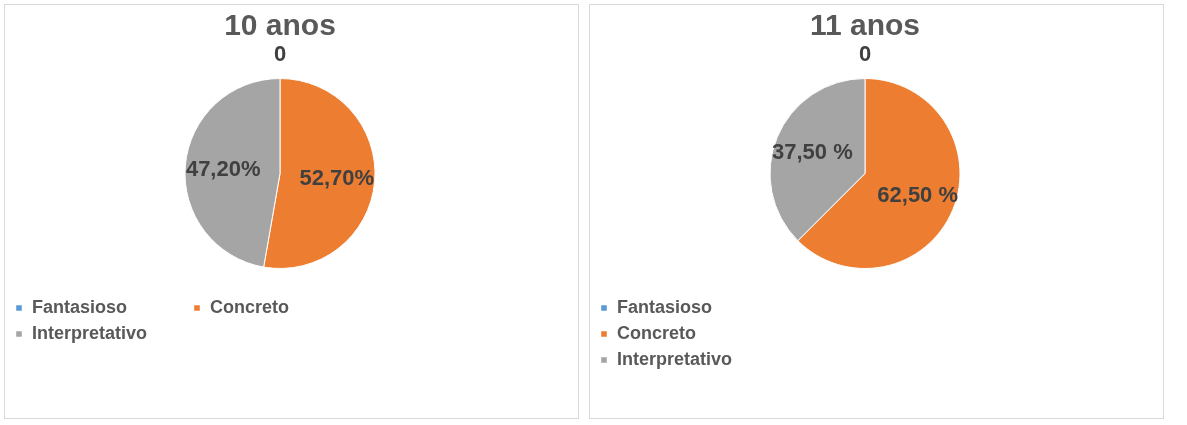 The image size is (1187, 425). I want to click on data-label: 47,20%, so click(223, 168).